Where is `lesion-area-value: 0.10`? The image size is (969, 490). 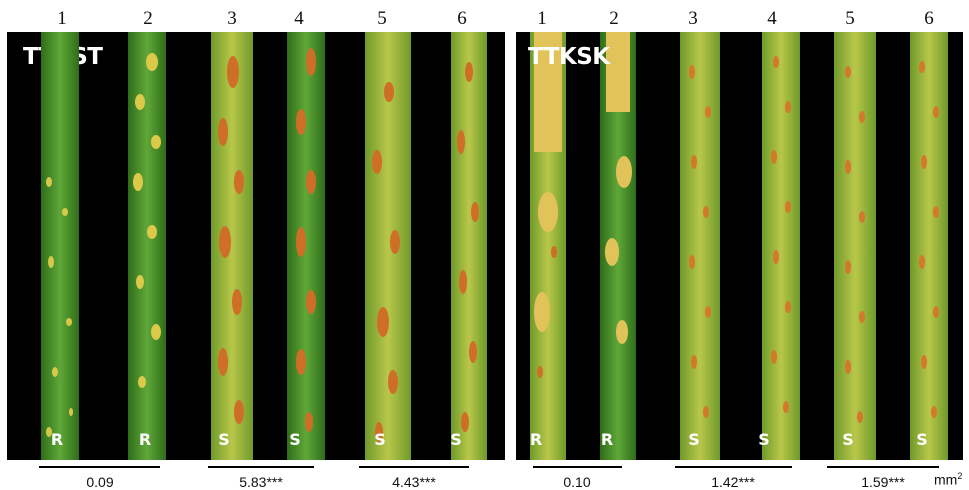
lesion-area-value: 0.10 is located at coordinates (577, 482).